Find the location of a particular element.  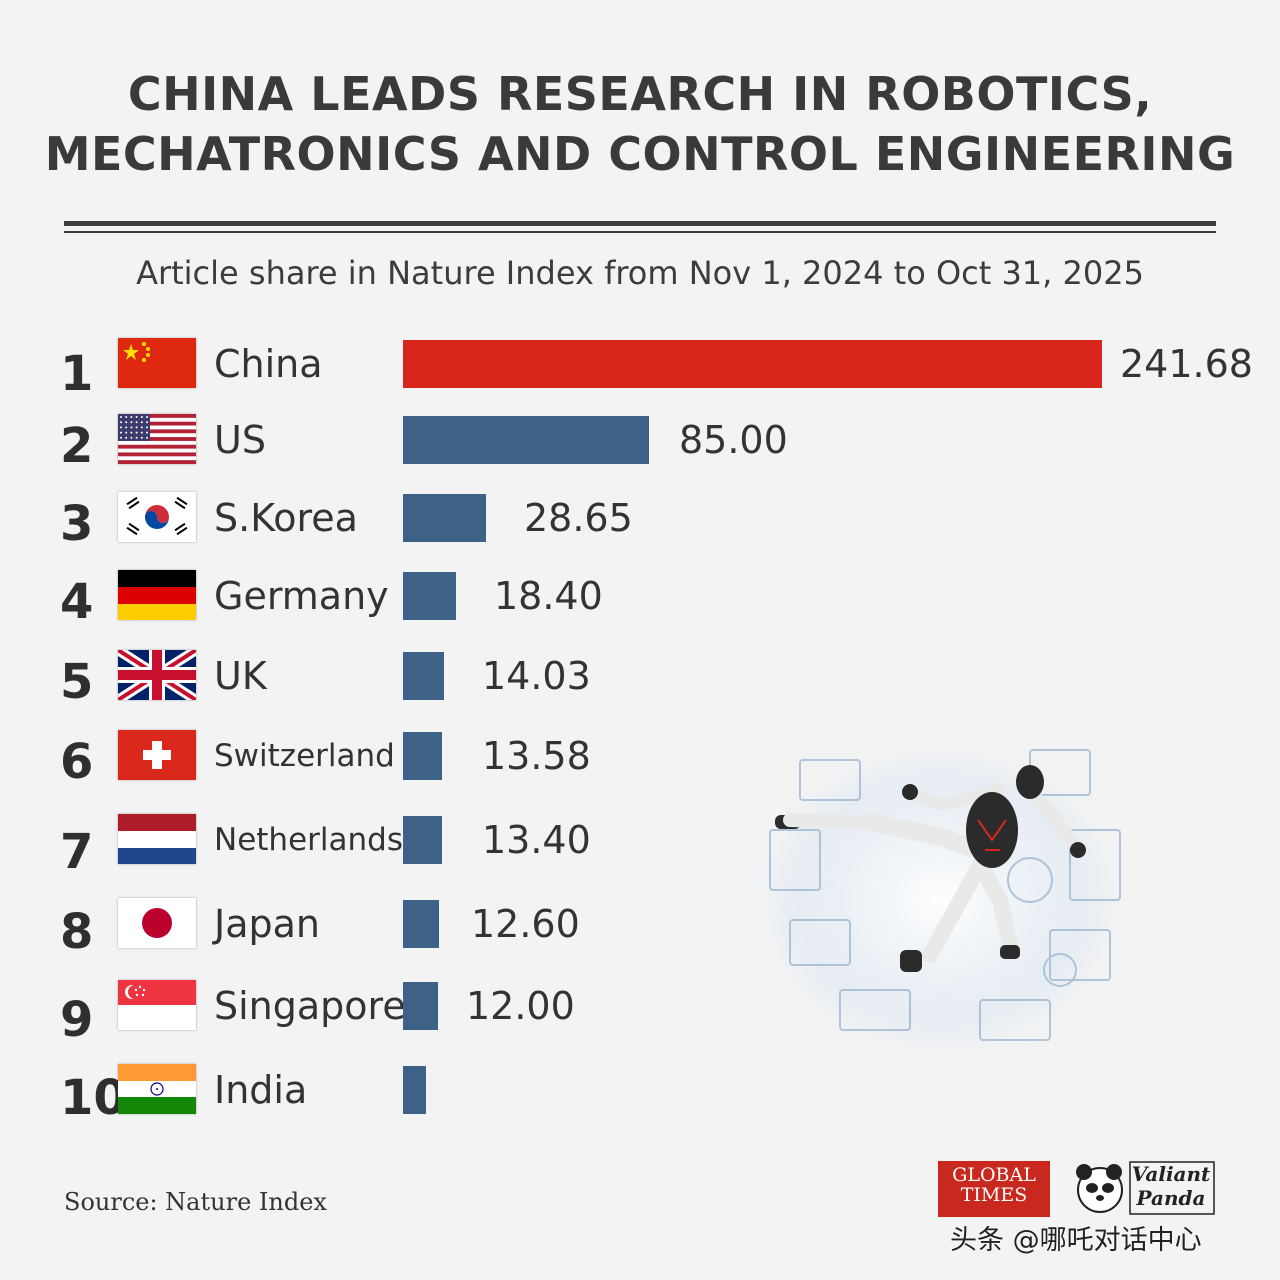

india-flag-icon is located at coordinates (157, 1089).